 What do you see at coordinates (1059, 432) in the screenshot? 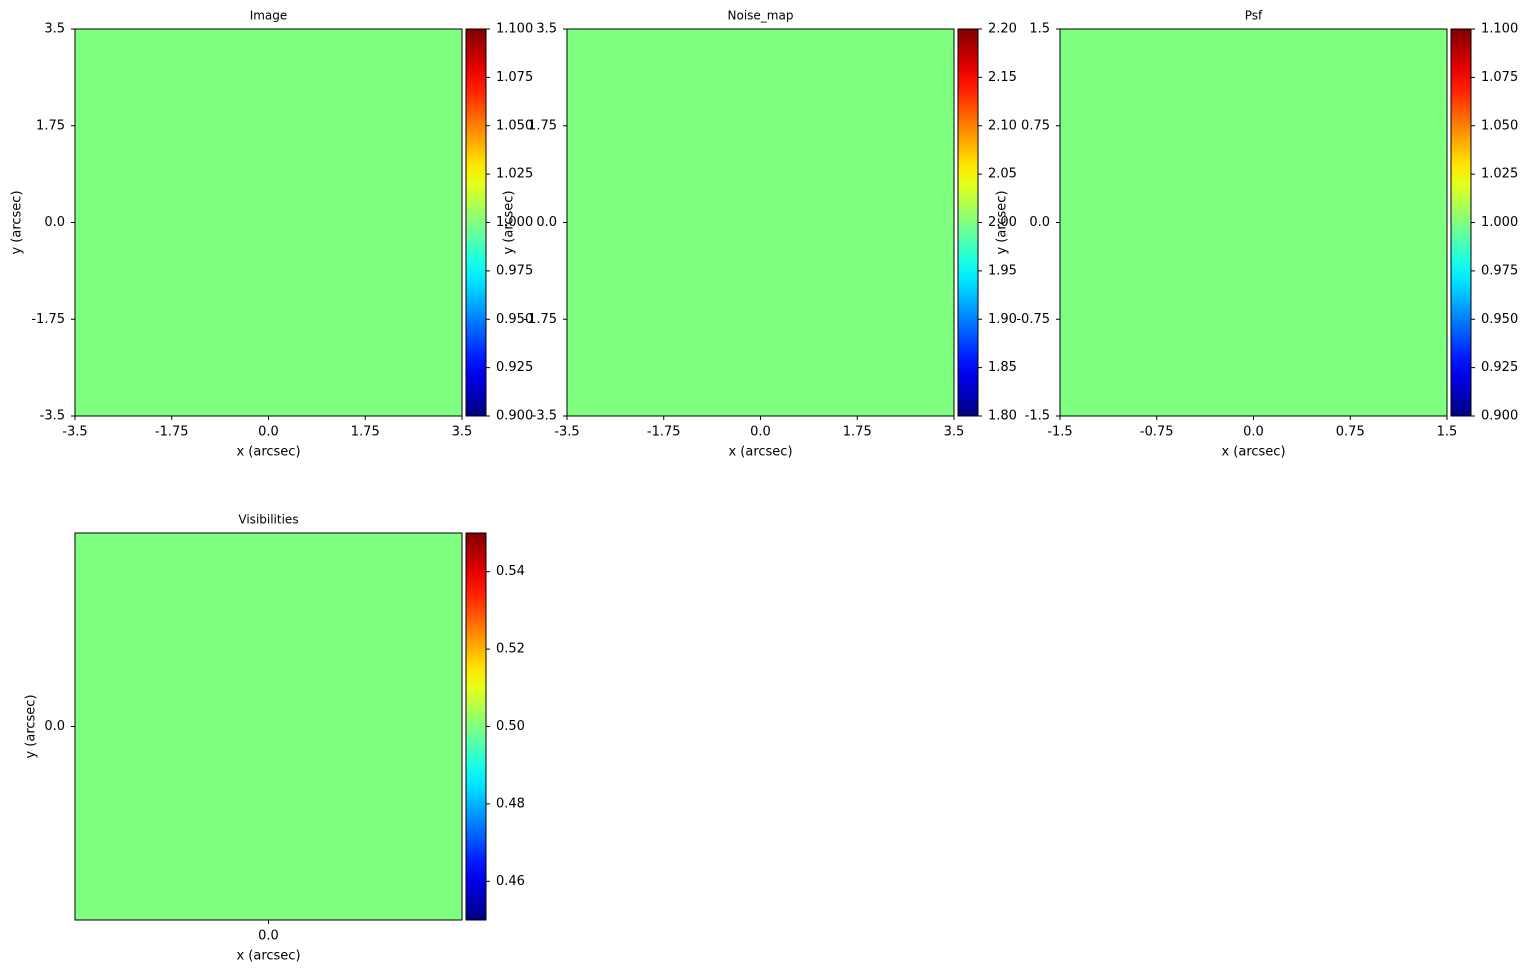
I see `x-tick-label: -1.5` at bounding box center [1059, 432].